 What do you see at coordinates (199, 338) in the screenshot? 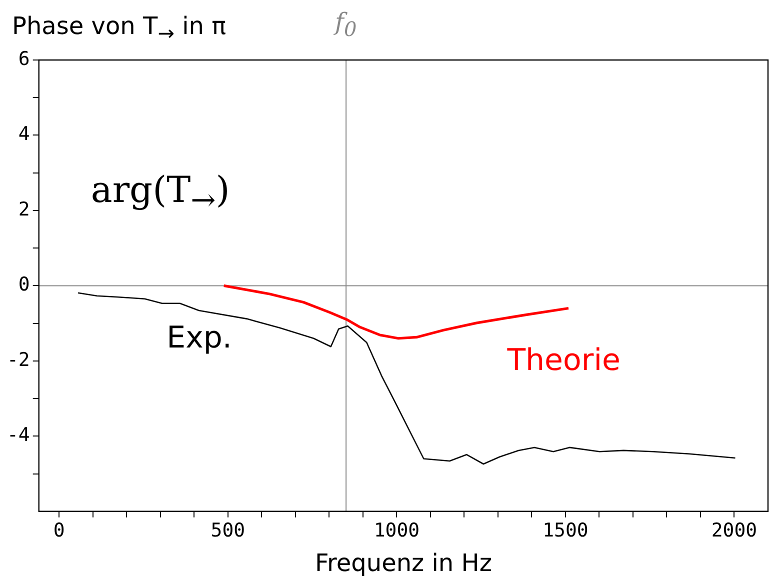
I see `series-label: Exp.` at bounding box center [199, 338].